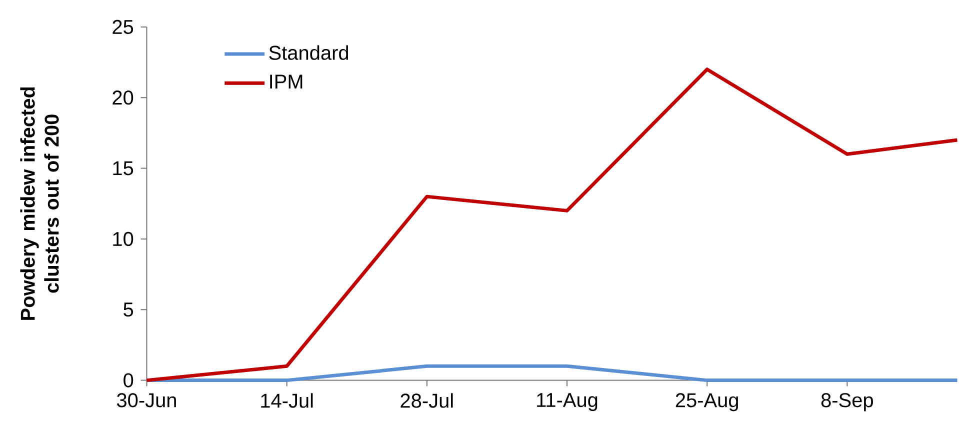 Image resolution: width=959 pixels, height=425 pixels. Describe the element at coordinates (707, 402) in the screenshot. I see `x-tick-label: 25-Aug` at that location.